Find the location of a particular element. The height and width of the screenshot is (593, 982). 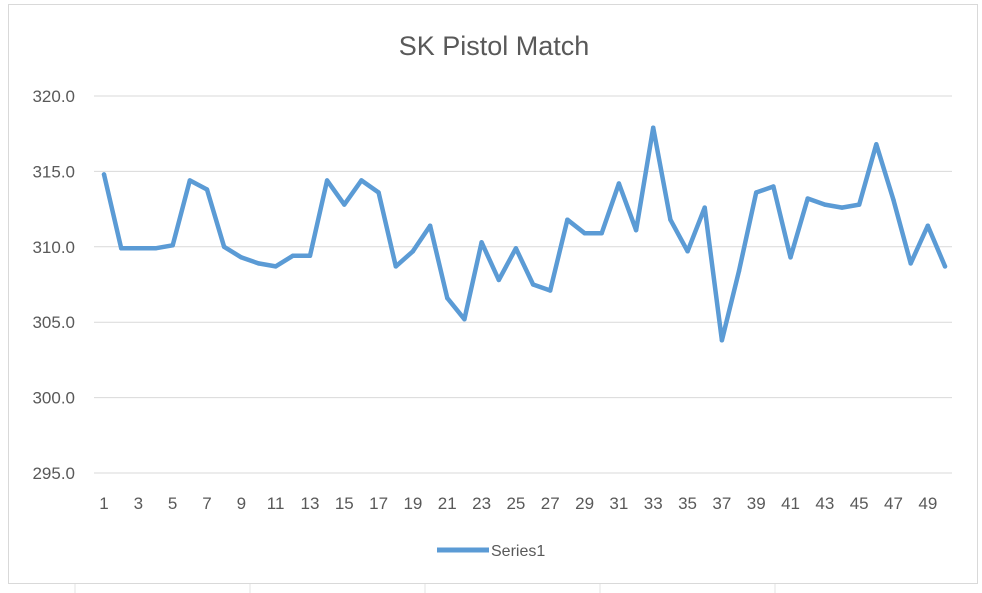

y-tick-label: 310.0 is located at coordinates (53, 247).